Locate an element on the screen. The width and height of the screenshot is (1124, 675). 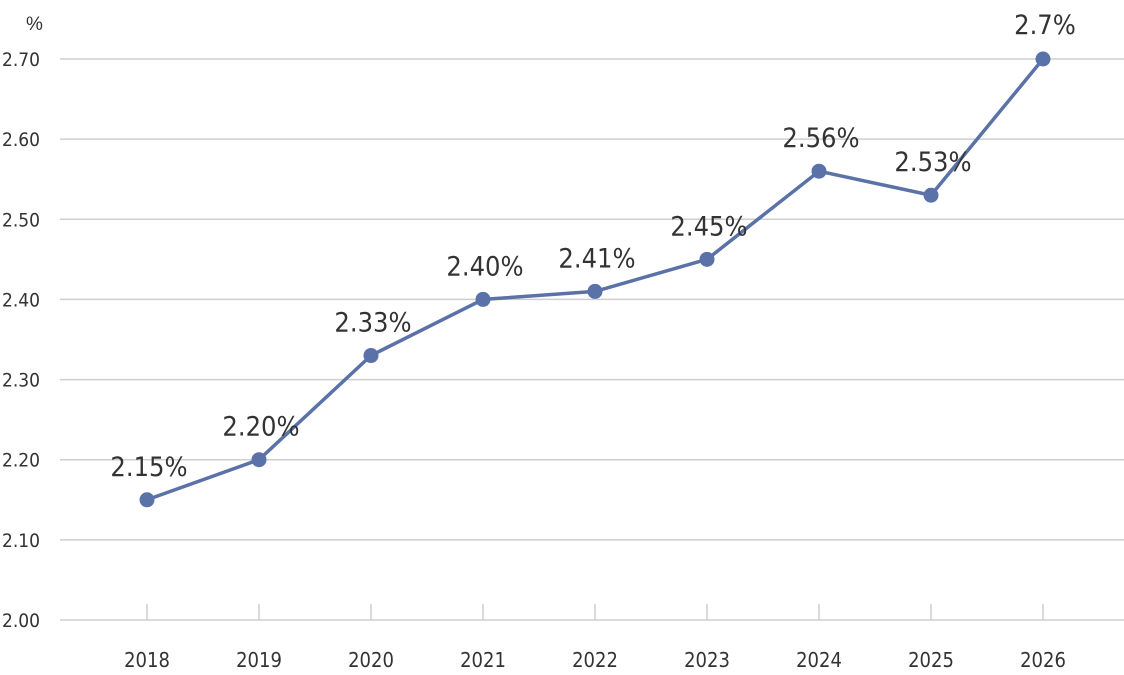
data-label: 2.33% is located at coordinates (372, 323).